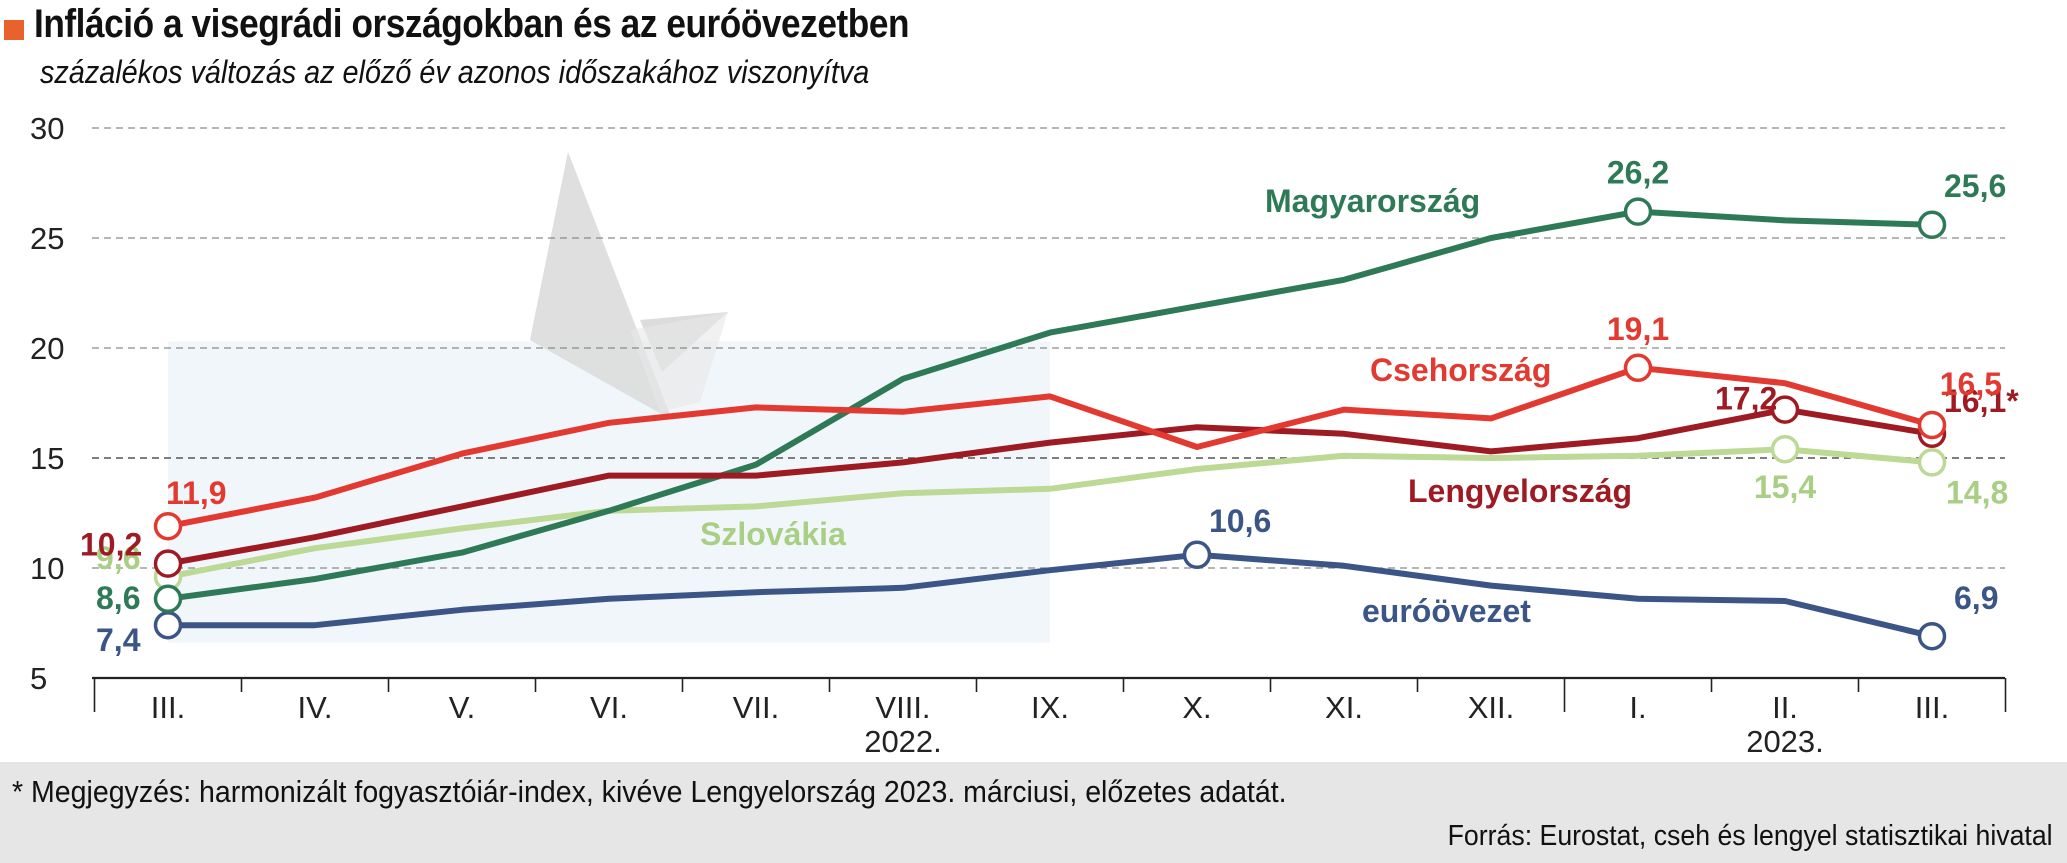 The image size is (2067, 863). What do you see at coordinates (47, 458) in the screenshot?
I see `y-tick-label: 15` at bounding box center [47, 458].